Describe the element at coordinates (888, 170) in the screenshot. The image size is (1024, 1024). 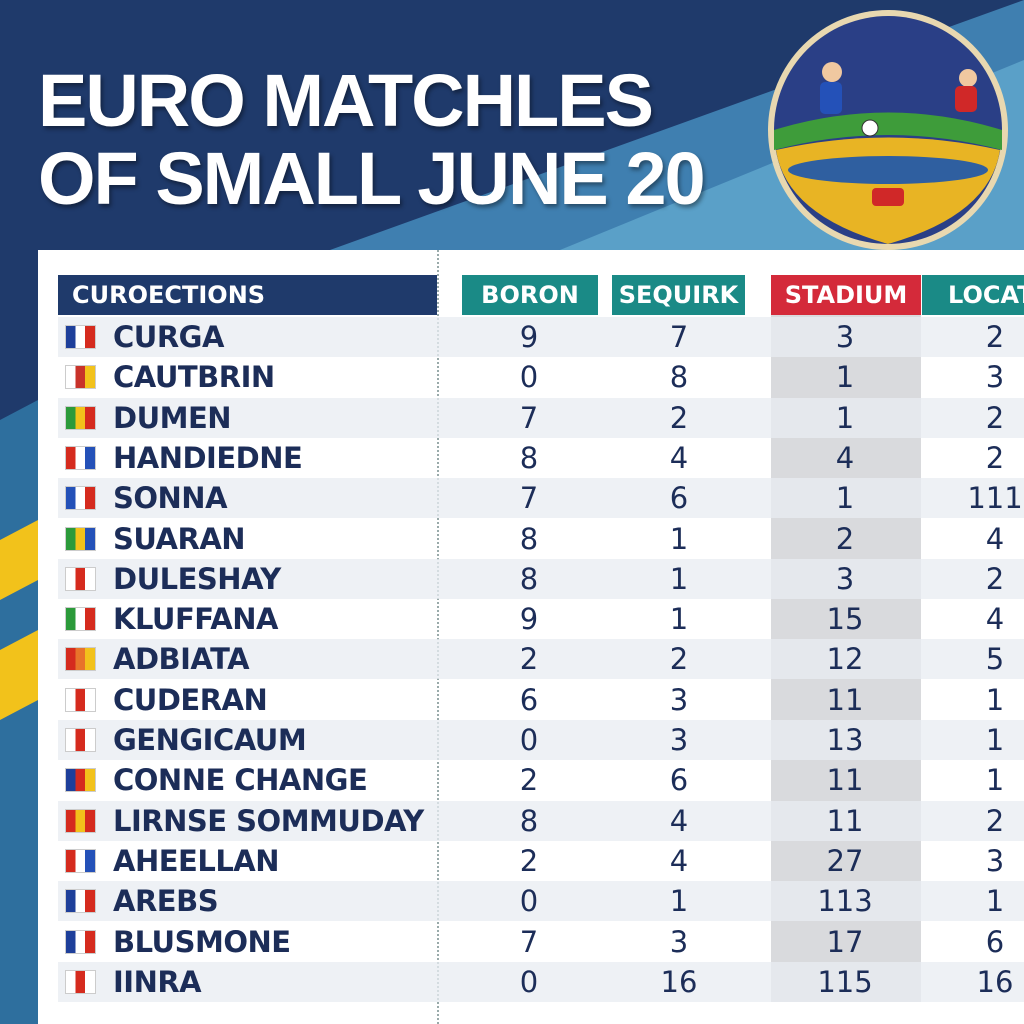
I see `water` at that location.